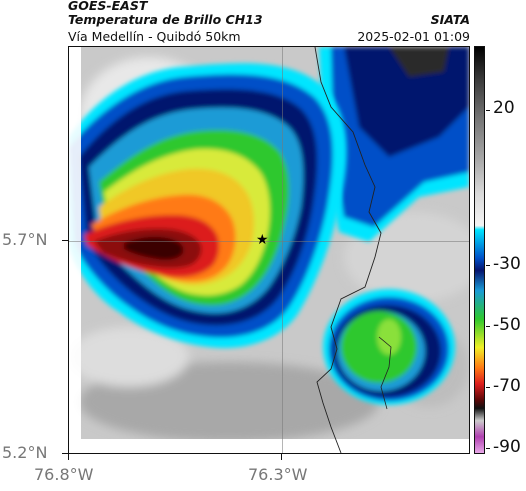 The image size is (526, 491). I want to click on colorbar-label: -50, so click(507, 325).